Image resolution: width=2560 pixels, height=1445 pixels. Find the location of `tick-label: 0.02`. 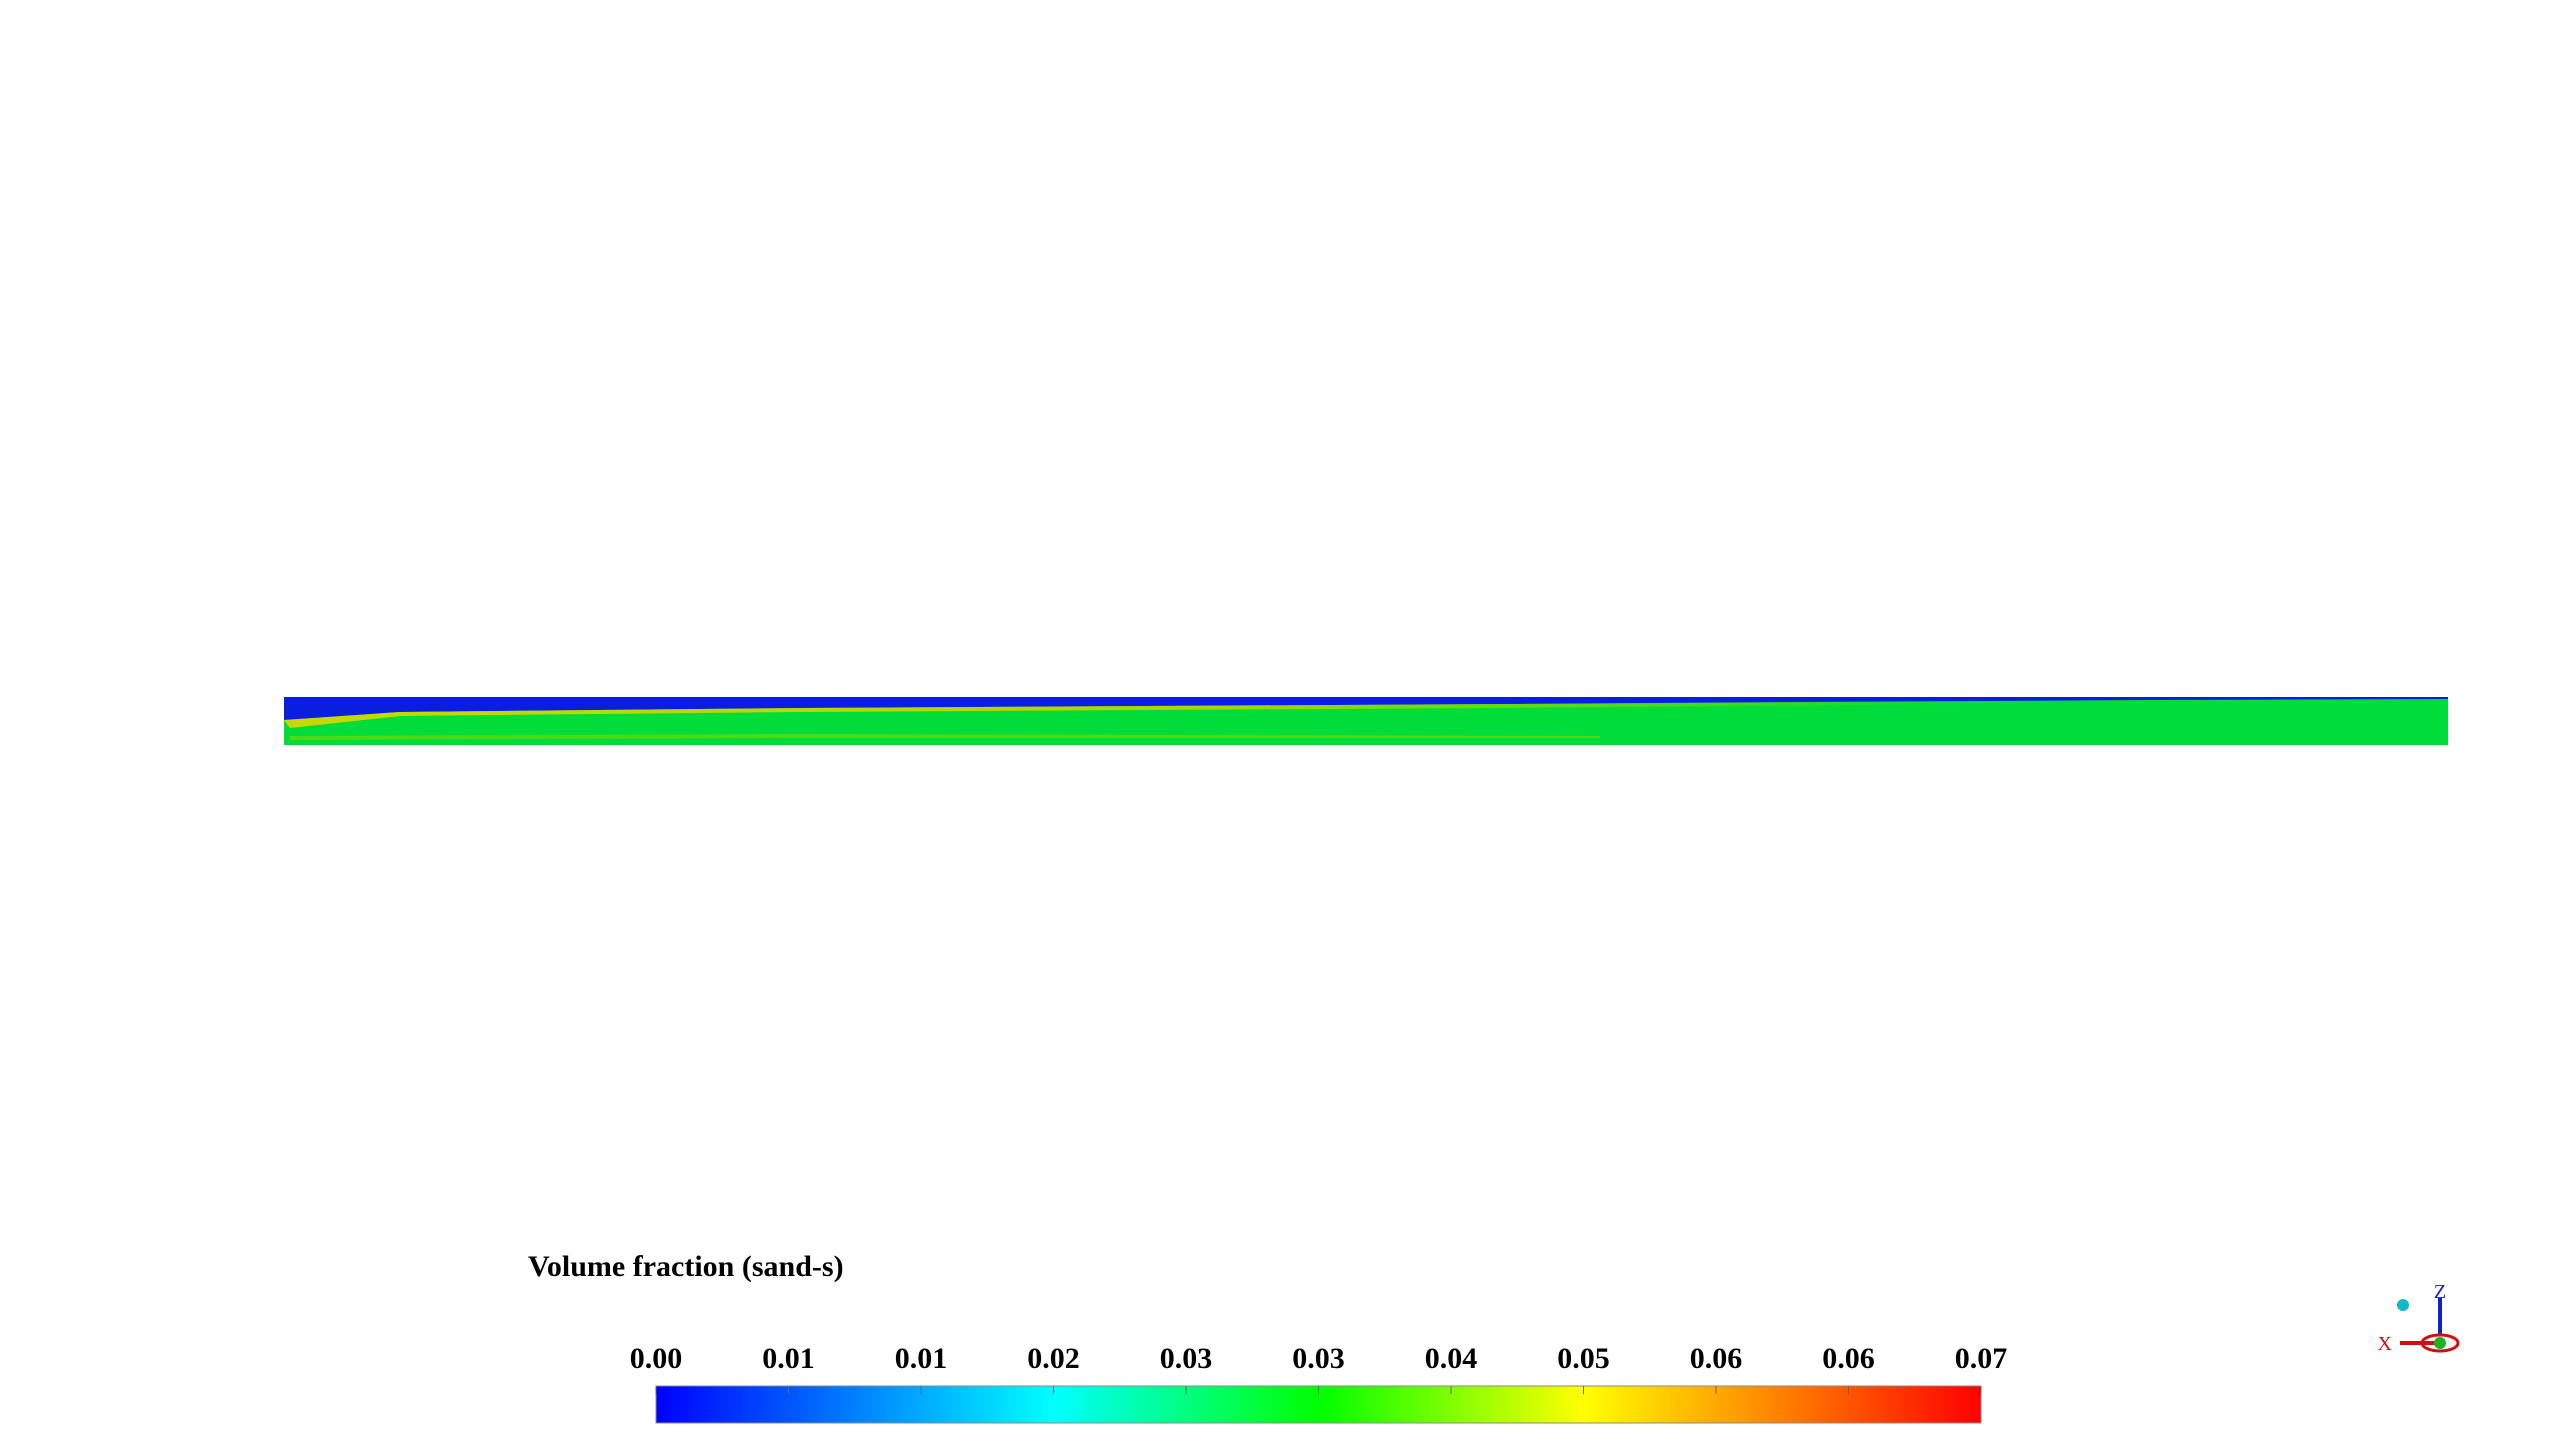

tick-label: 0.02 is located at coordinates (1053, 1358).